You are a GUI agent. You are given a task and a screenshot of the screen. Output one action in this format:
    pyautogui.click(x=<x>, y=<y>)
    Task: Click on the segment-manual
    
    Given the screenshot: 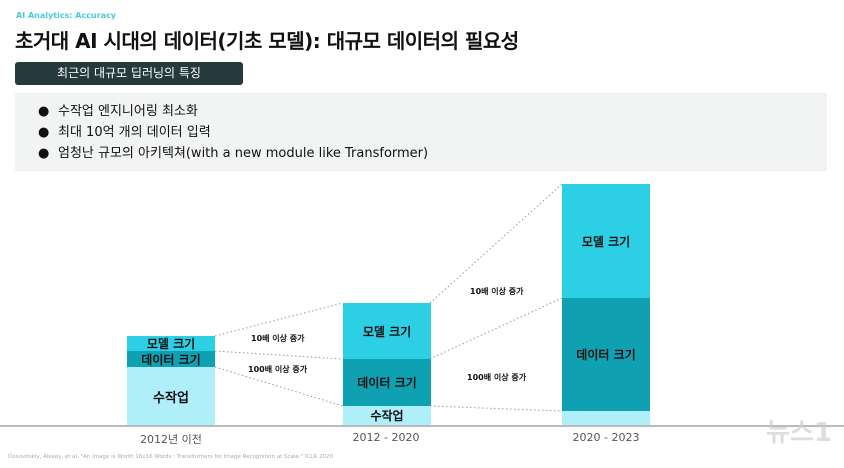 What is the action you would take?
    pyautogui.click(x=606, y=418)
    